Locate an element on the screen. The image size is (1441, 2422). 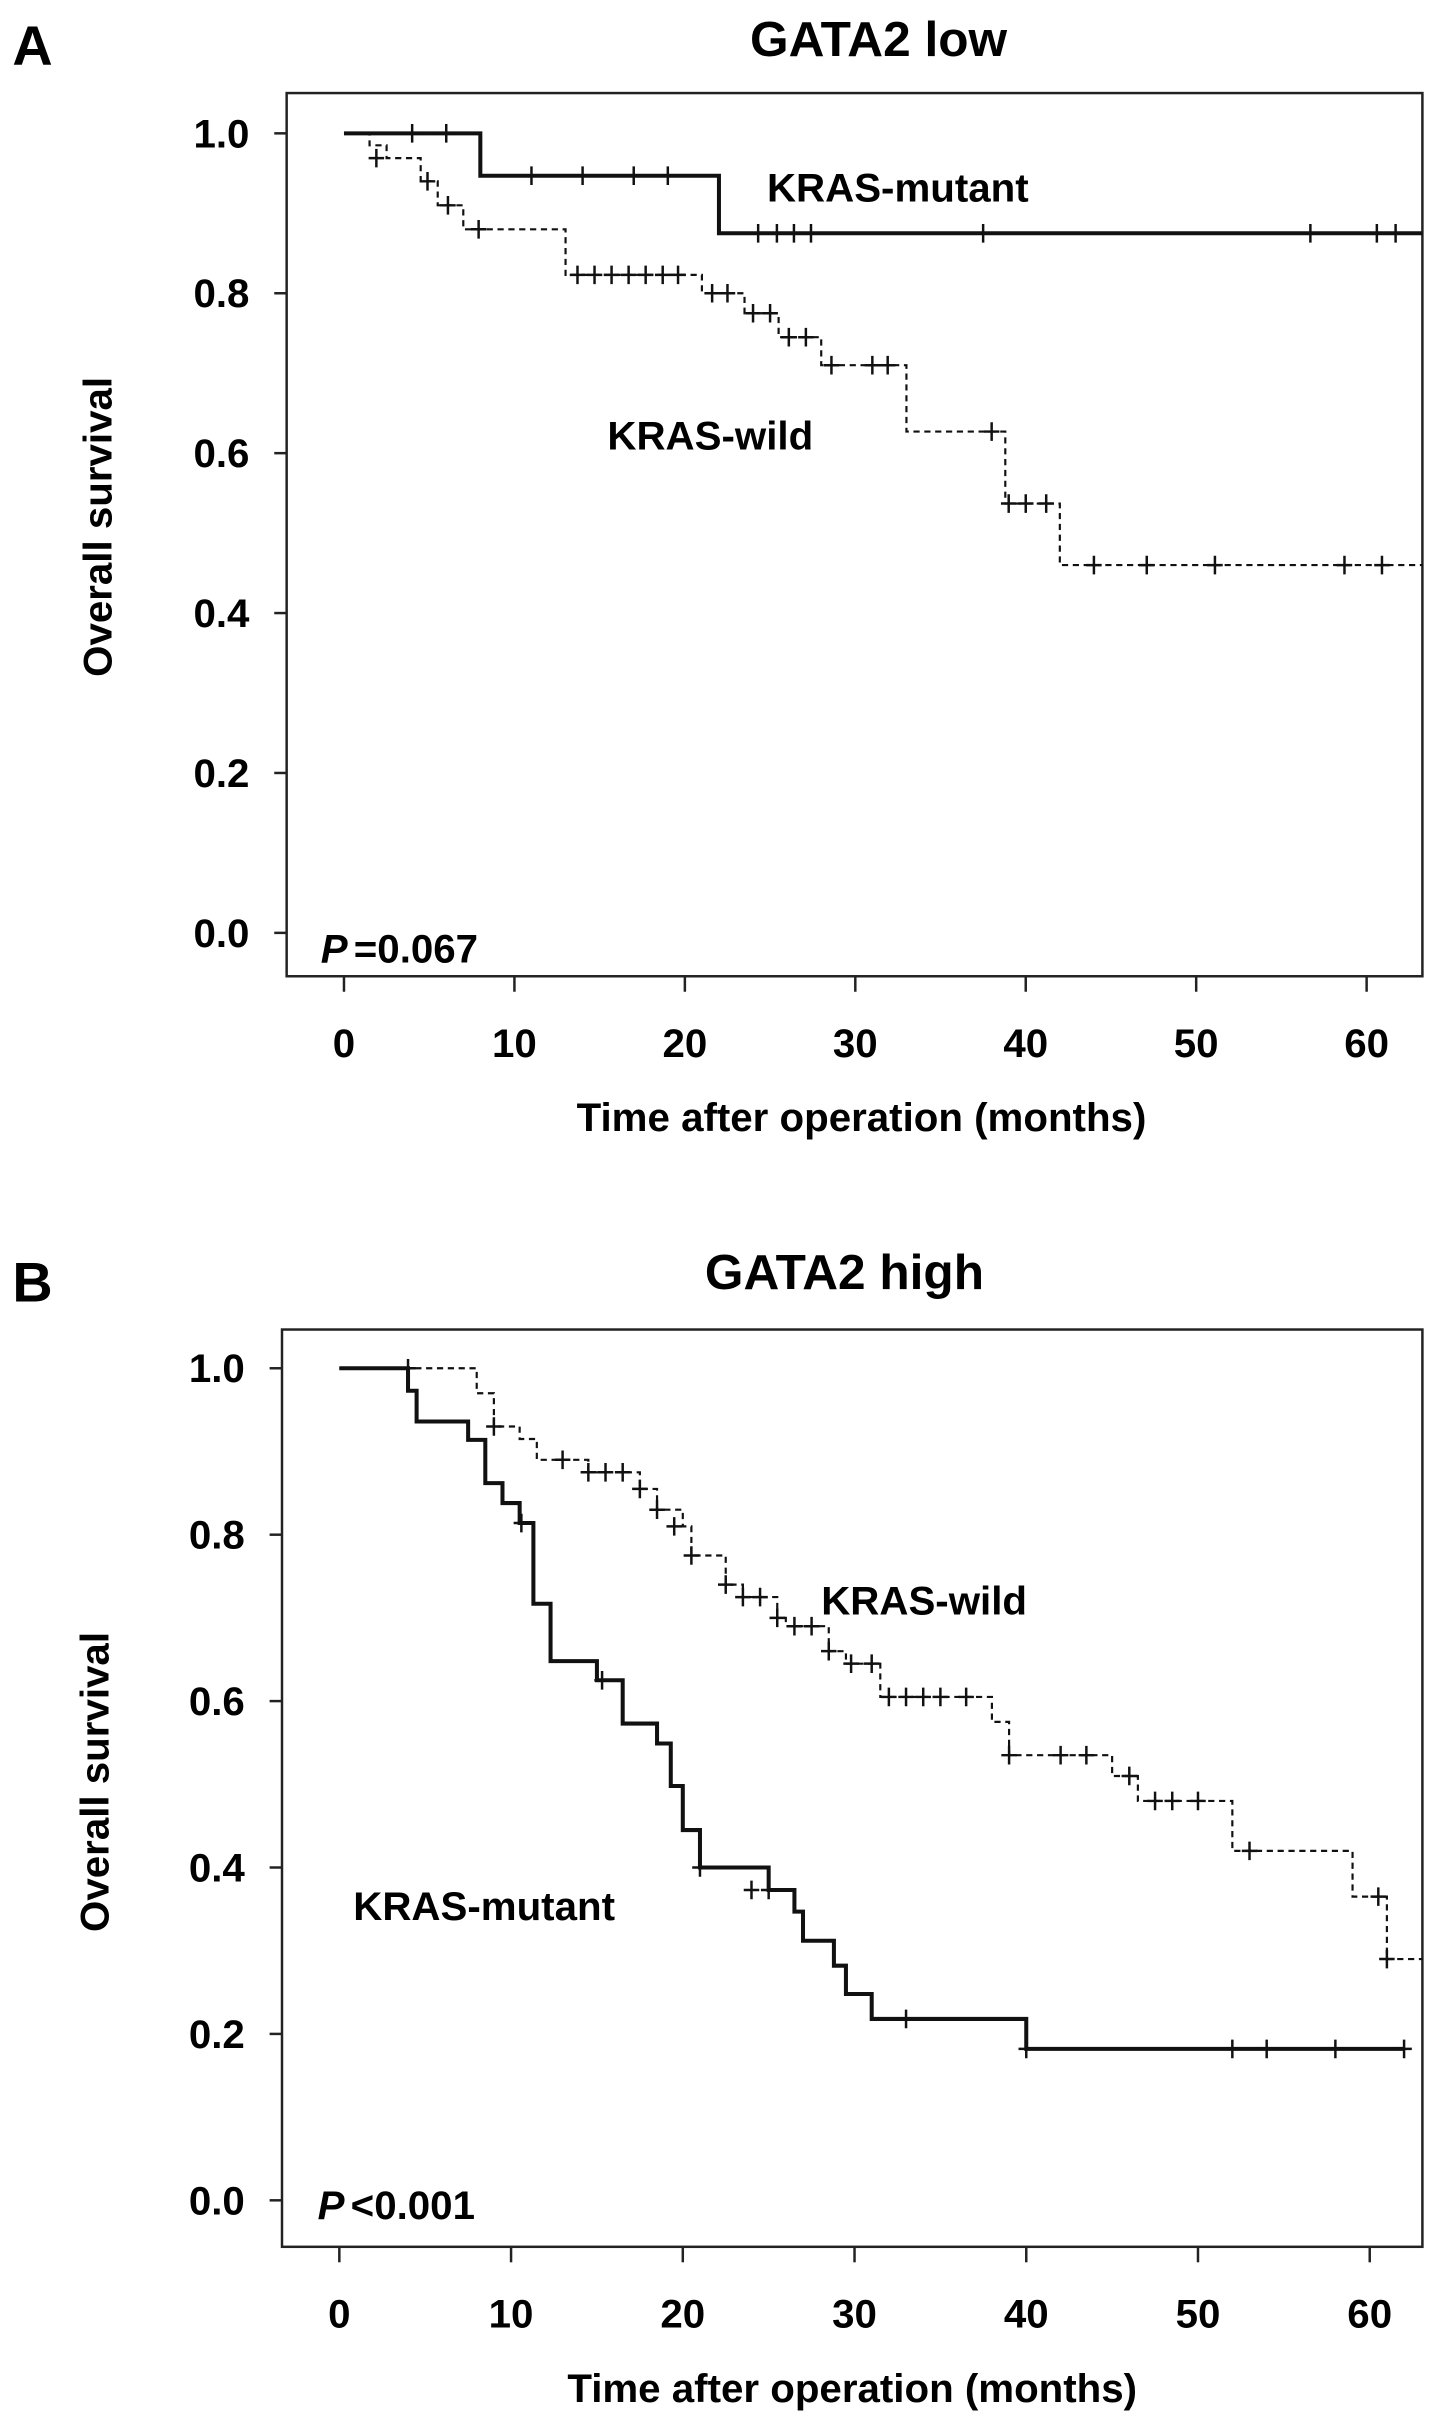
y-tick-label: 0.0 is located at coordinates (217, 2200).